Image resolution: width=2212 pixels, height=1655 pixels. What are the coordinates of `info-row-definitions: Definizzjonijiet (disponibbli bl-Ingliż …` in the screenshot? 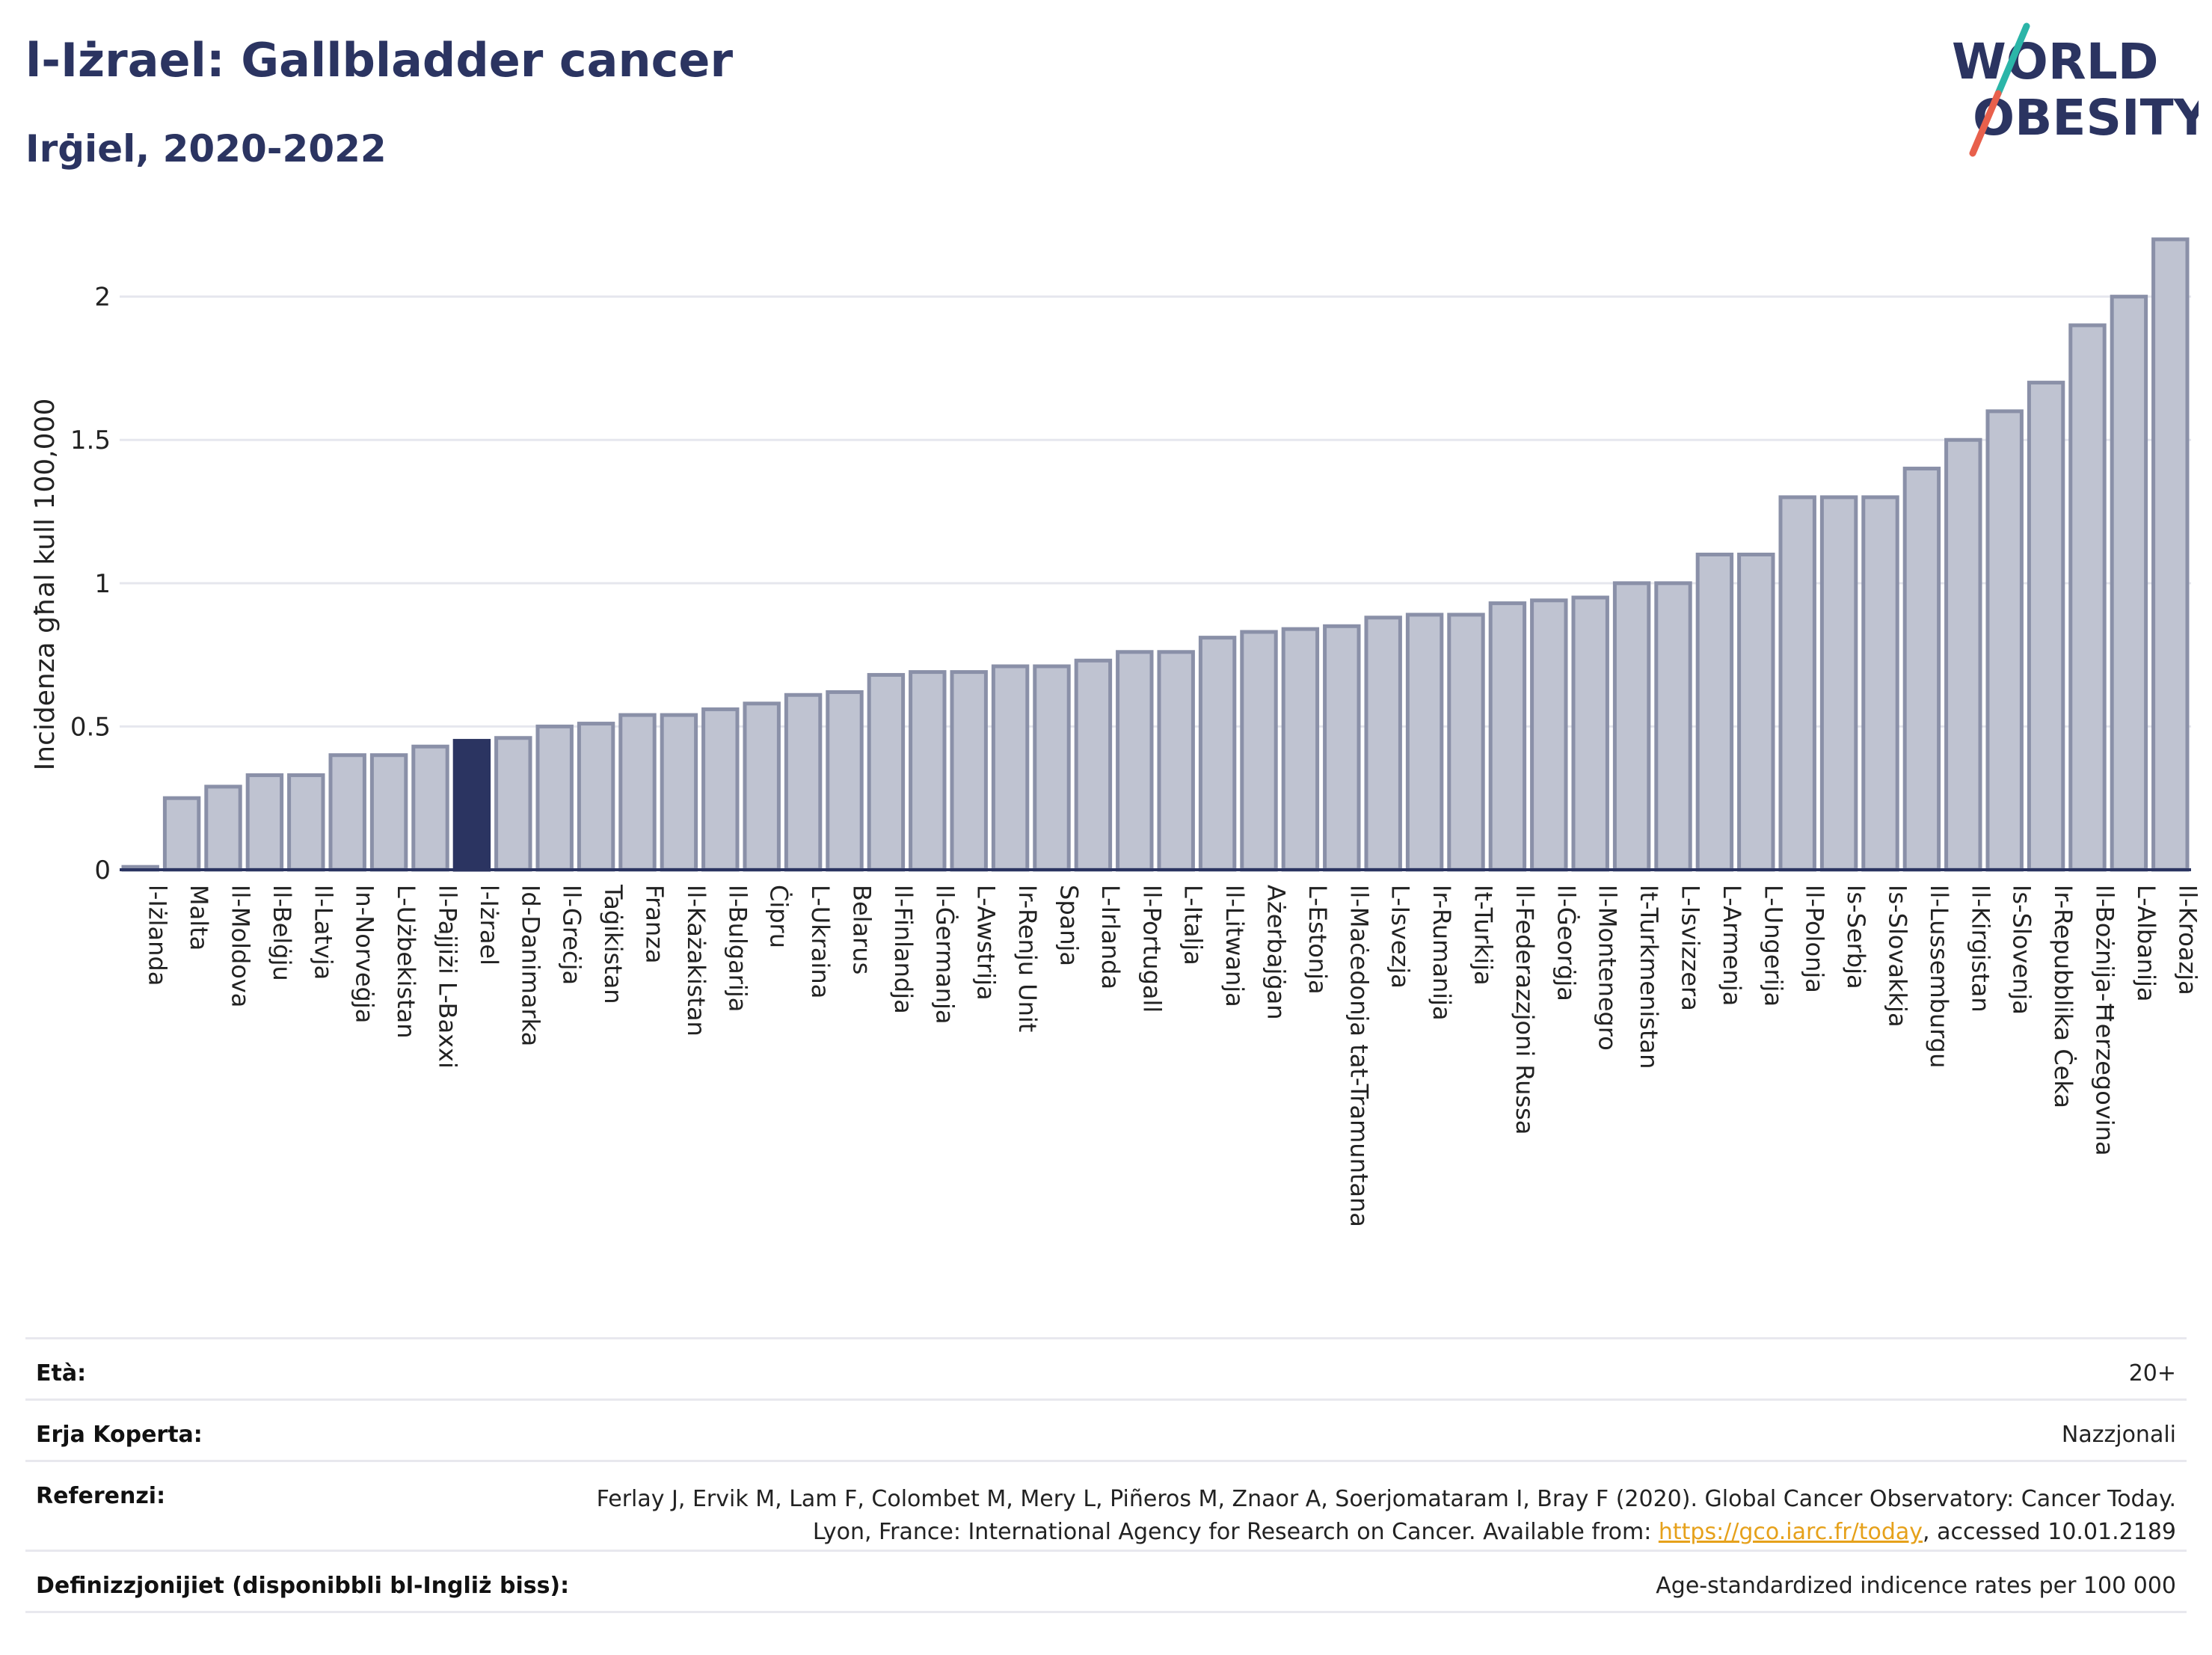 It's located at (1106, 1580).